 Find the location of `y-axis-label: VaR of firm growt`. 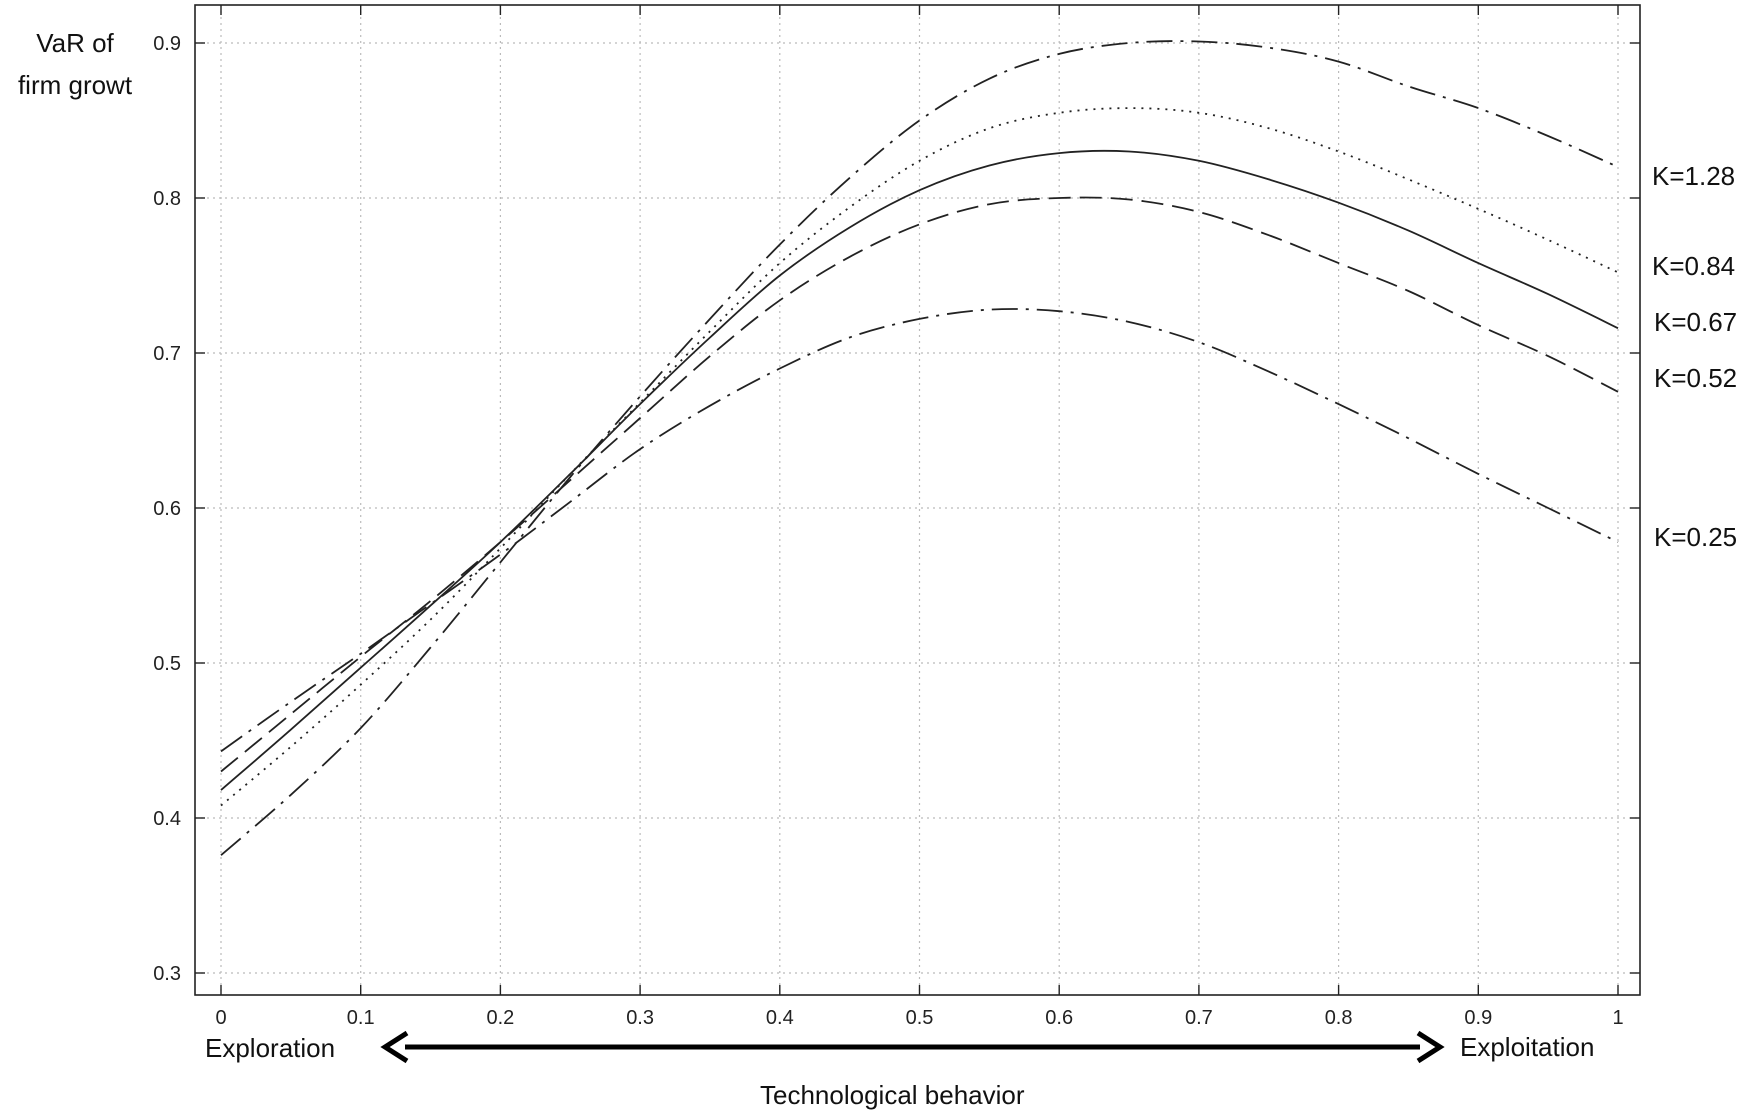

y-axis-label: VaR of firm growt is located at coordinates (75, 64).